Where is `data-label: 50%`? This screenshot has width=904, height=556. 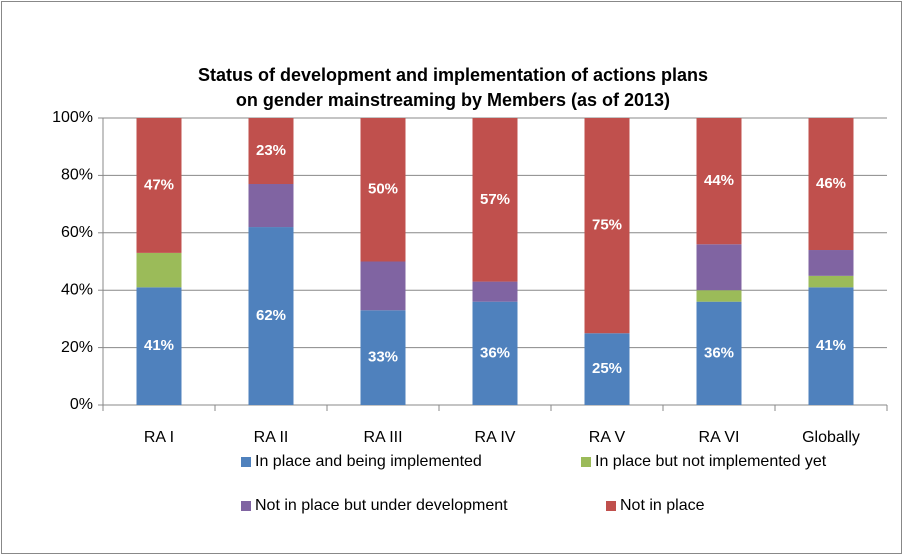 data-label: 50% is located at coordinates (383, 189).